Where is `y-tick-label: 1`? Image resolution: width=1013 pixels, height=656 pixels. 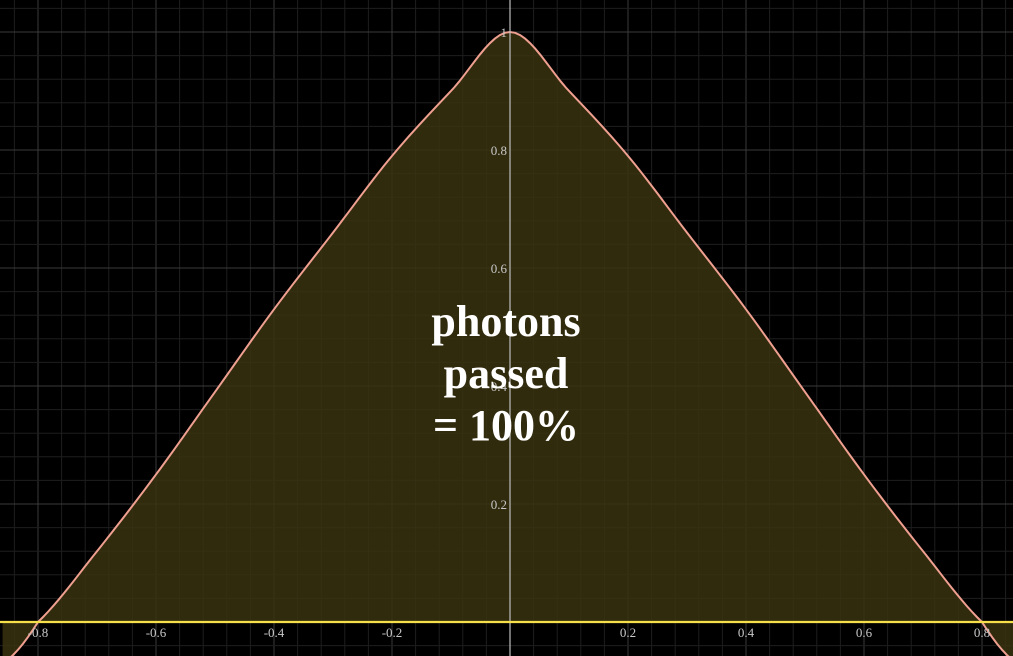
y-tick-label: 1 is located at coordinates (504, 32).